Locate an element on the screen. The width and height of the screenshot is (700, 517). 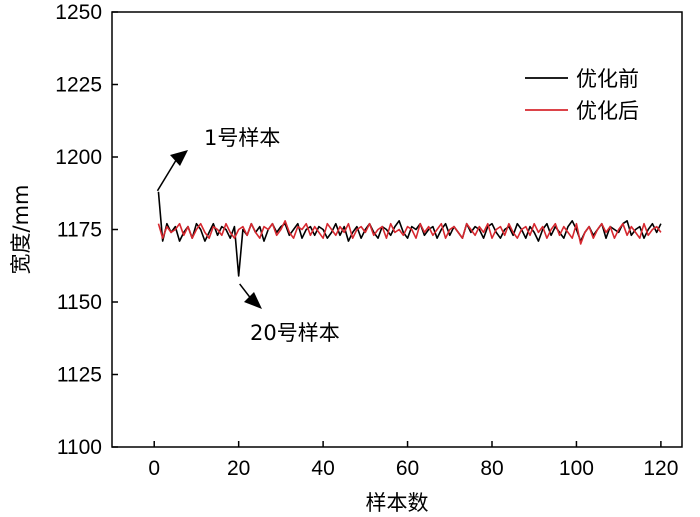
y-tick-label: 1125 is located at coordinates (79, 375).